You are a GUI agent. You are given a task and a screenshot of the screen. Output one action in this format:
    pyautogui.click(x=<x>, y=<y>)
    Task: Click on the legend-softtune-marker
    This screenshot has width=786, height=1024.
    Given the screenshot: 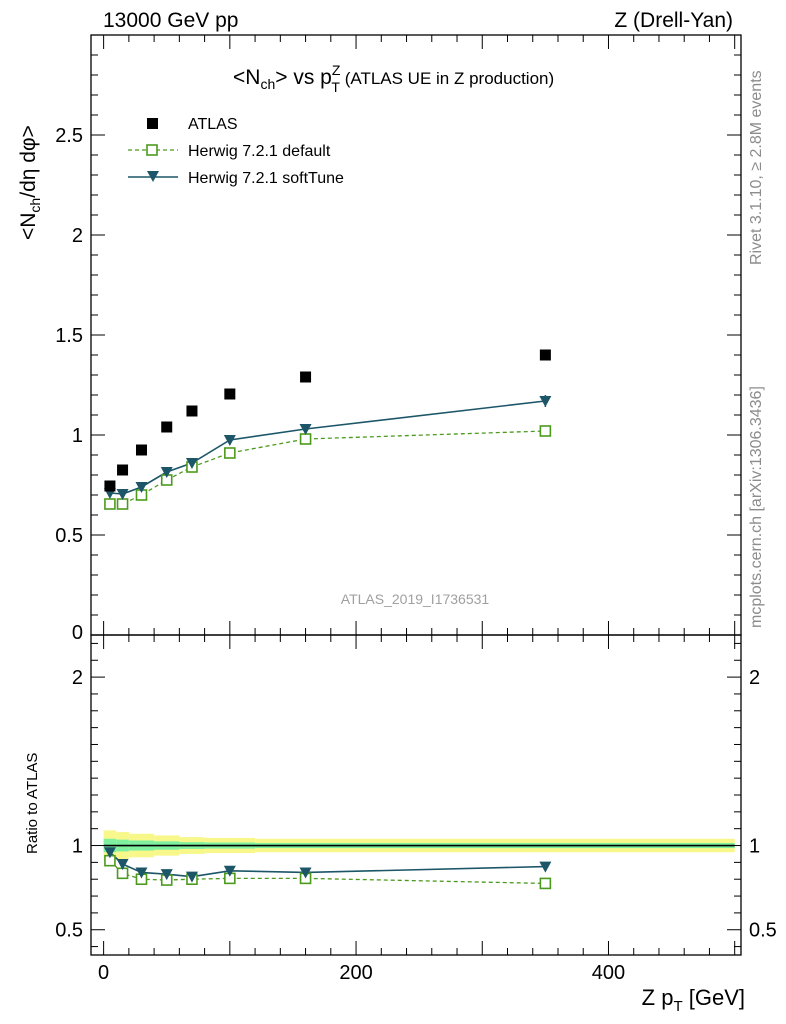 What is the action you would take?
    pyautogui.click(x=153, y=176)
    